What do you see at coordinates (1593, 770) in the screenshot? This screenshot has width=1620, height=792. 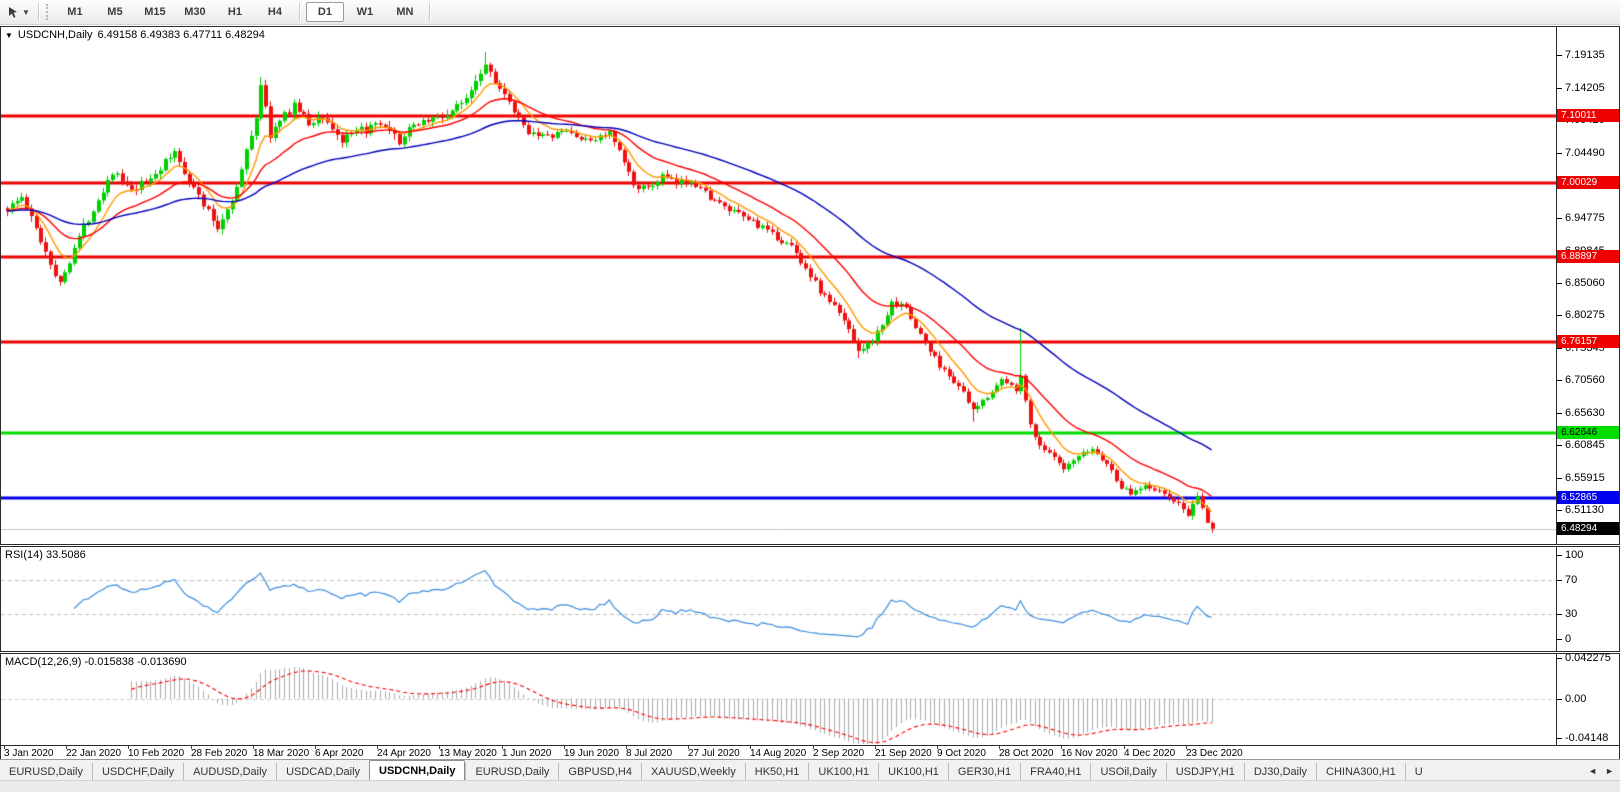 I see `tab-scroll-left-icon: ◄` at bounding box center [1593, 770].